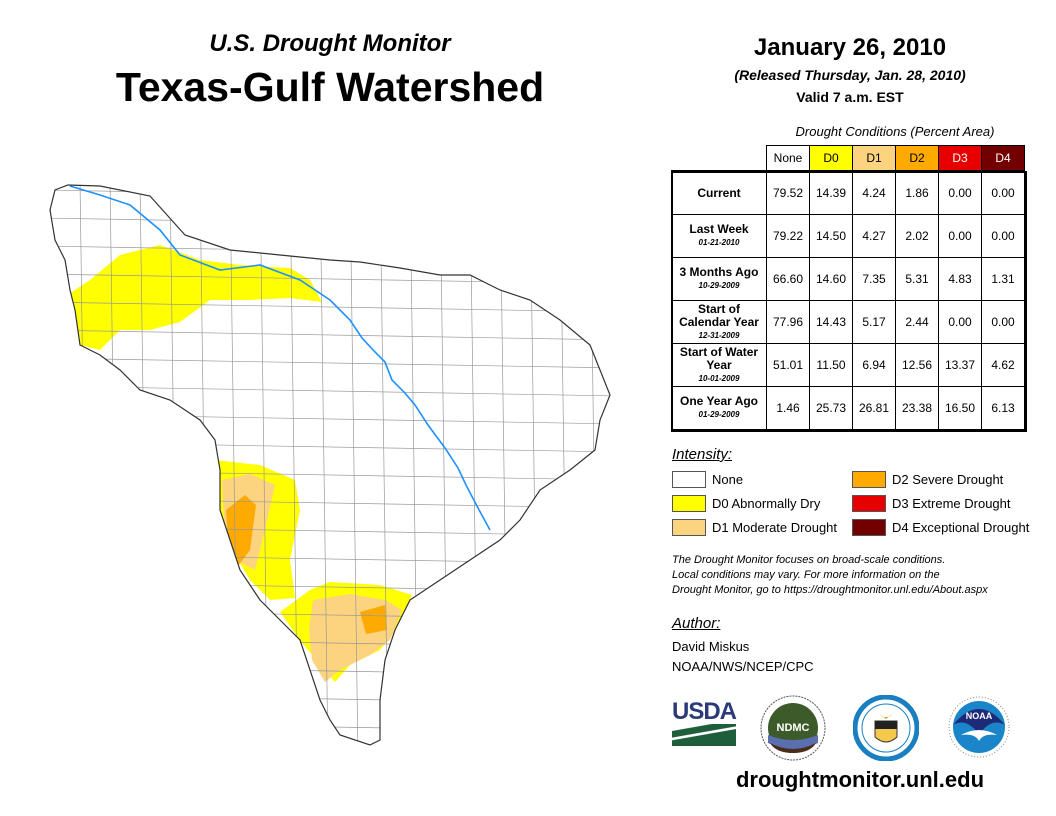  What do you see at coordinates (775, 527) in the screenshot?
I see `legend-label: D1 Moderate Drought` at bounding box center [775, 527].